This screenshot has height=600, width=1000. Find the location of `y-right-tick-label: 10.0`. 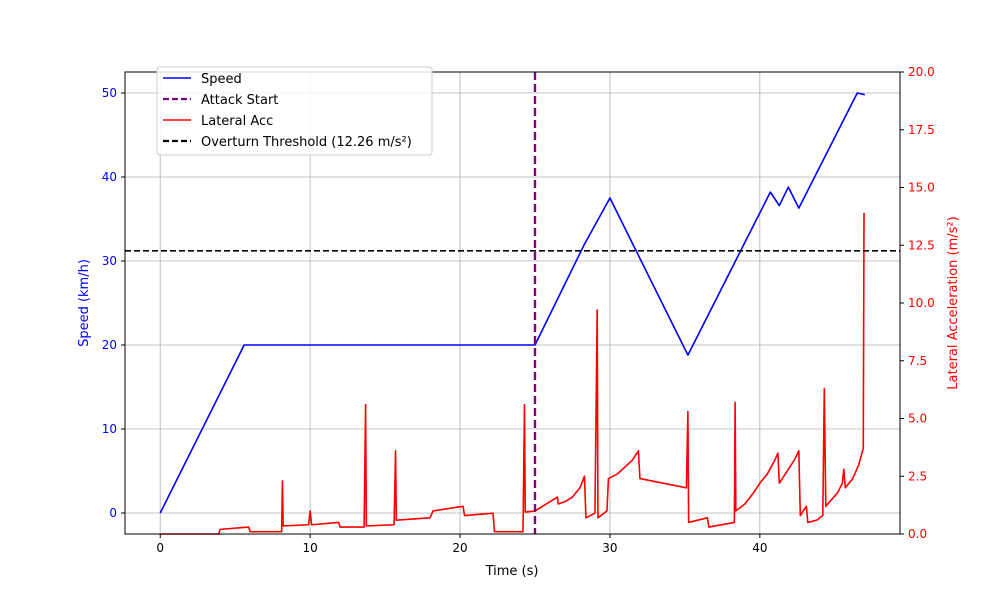

y-right-tick-label: 10.0 is located at coordinates (921, 303).